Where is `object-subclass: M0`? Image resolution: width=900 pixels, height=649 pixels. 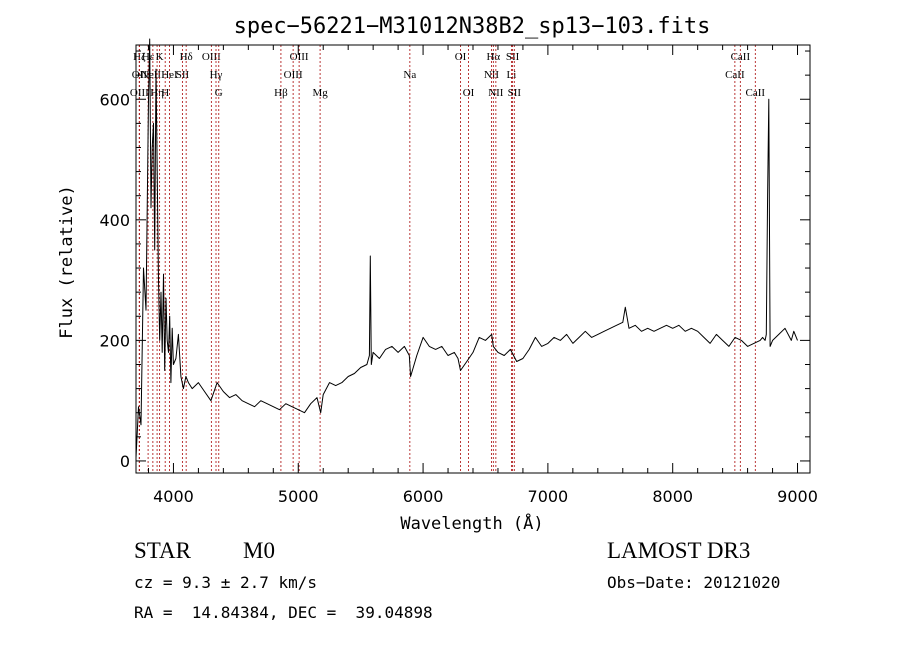
object-subclass: M0 is located at coordinates (259, 550).